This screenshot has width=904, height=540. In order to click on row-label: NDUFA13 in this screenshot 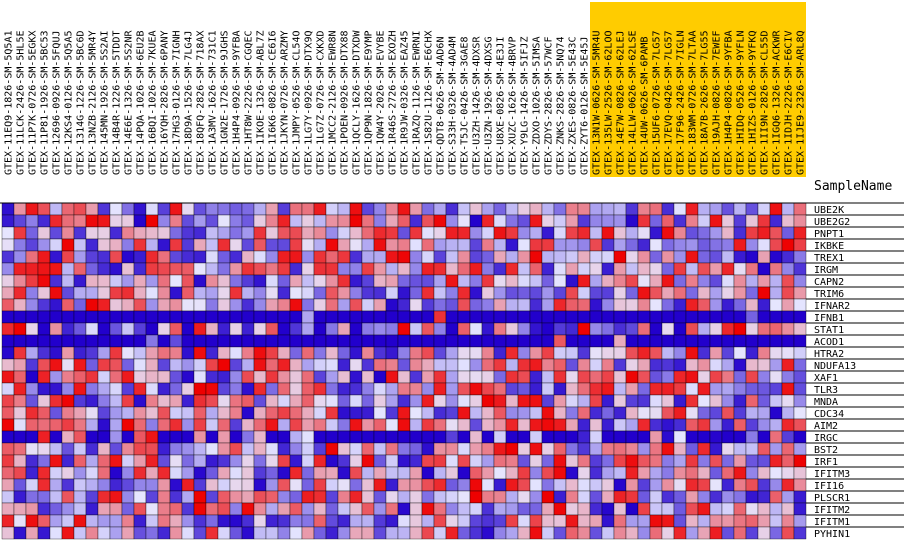, I will do `click(835, 366)`.